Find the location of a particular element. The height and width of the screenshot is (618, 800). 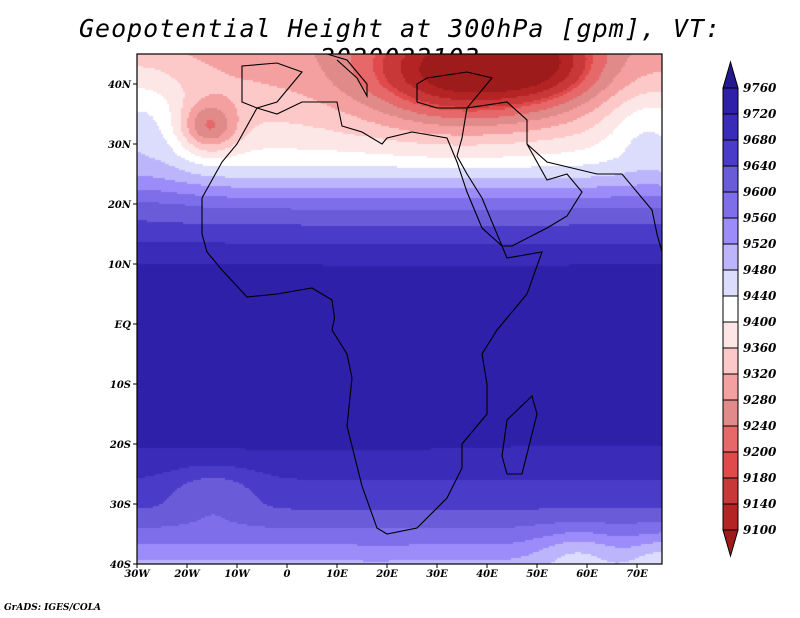

colorbar-label: 9240 is located at coordinates (760, 426).